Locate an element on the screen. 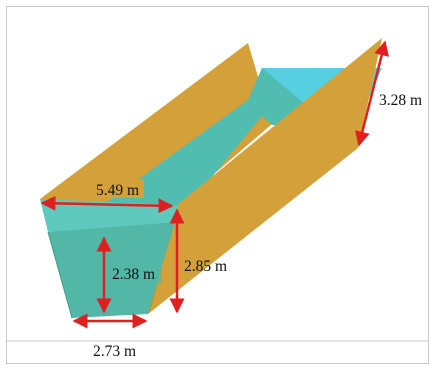 The image size is (435, 371). slant-height-arrow is located at coordinates (372, 93).